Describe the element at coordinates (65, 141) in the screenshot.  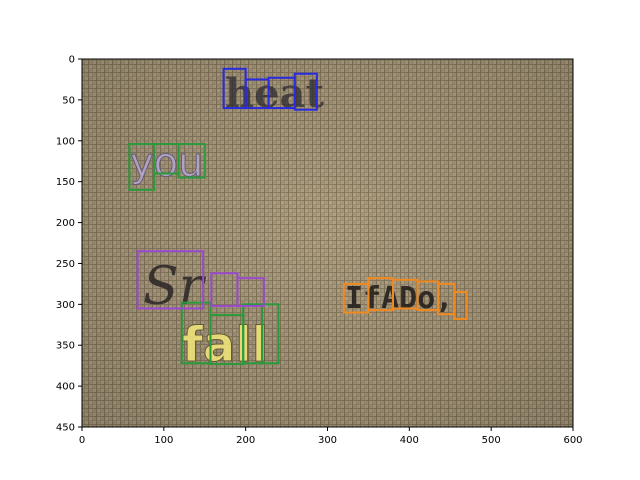
I see `y-tick-label: 100` at that location.